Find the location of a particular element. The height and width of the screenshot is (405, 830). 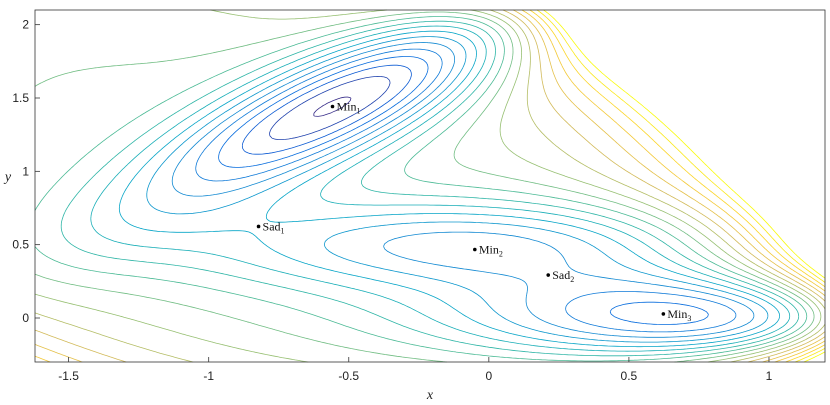

x-tick-label: -0.5 is located at coordinates (348, 376).